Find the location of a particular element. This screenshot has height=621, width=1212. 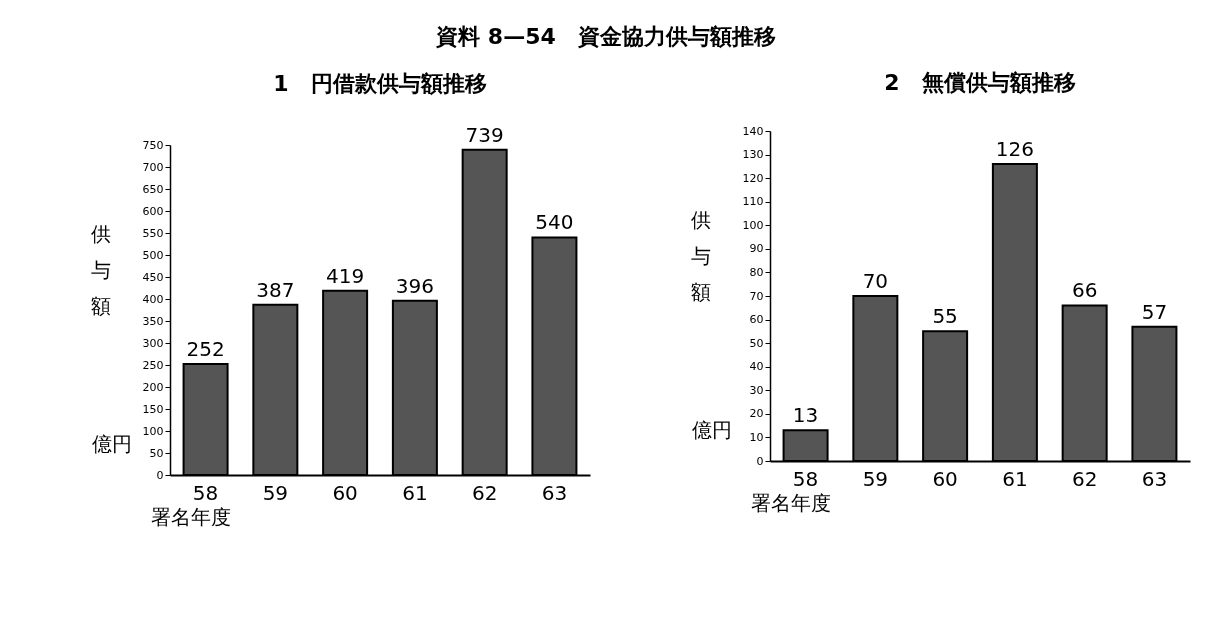

data-label: 387 is located at coordinates (275, 289).